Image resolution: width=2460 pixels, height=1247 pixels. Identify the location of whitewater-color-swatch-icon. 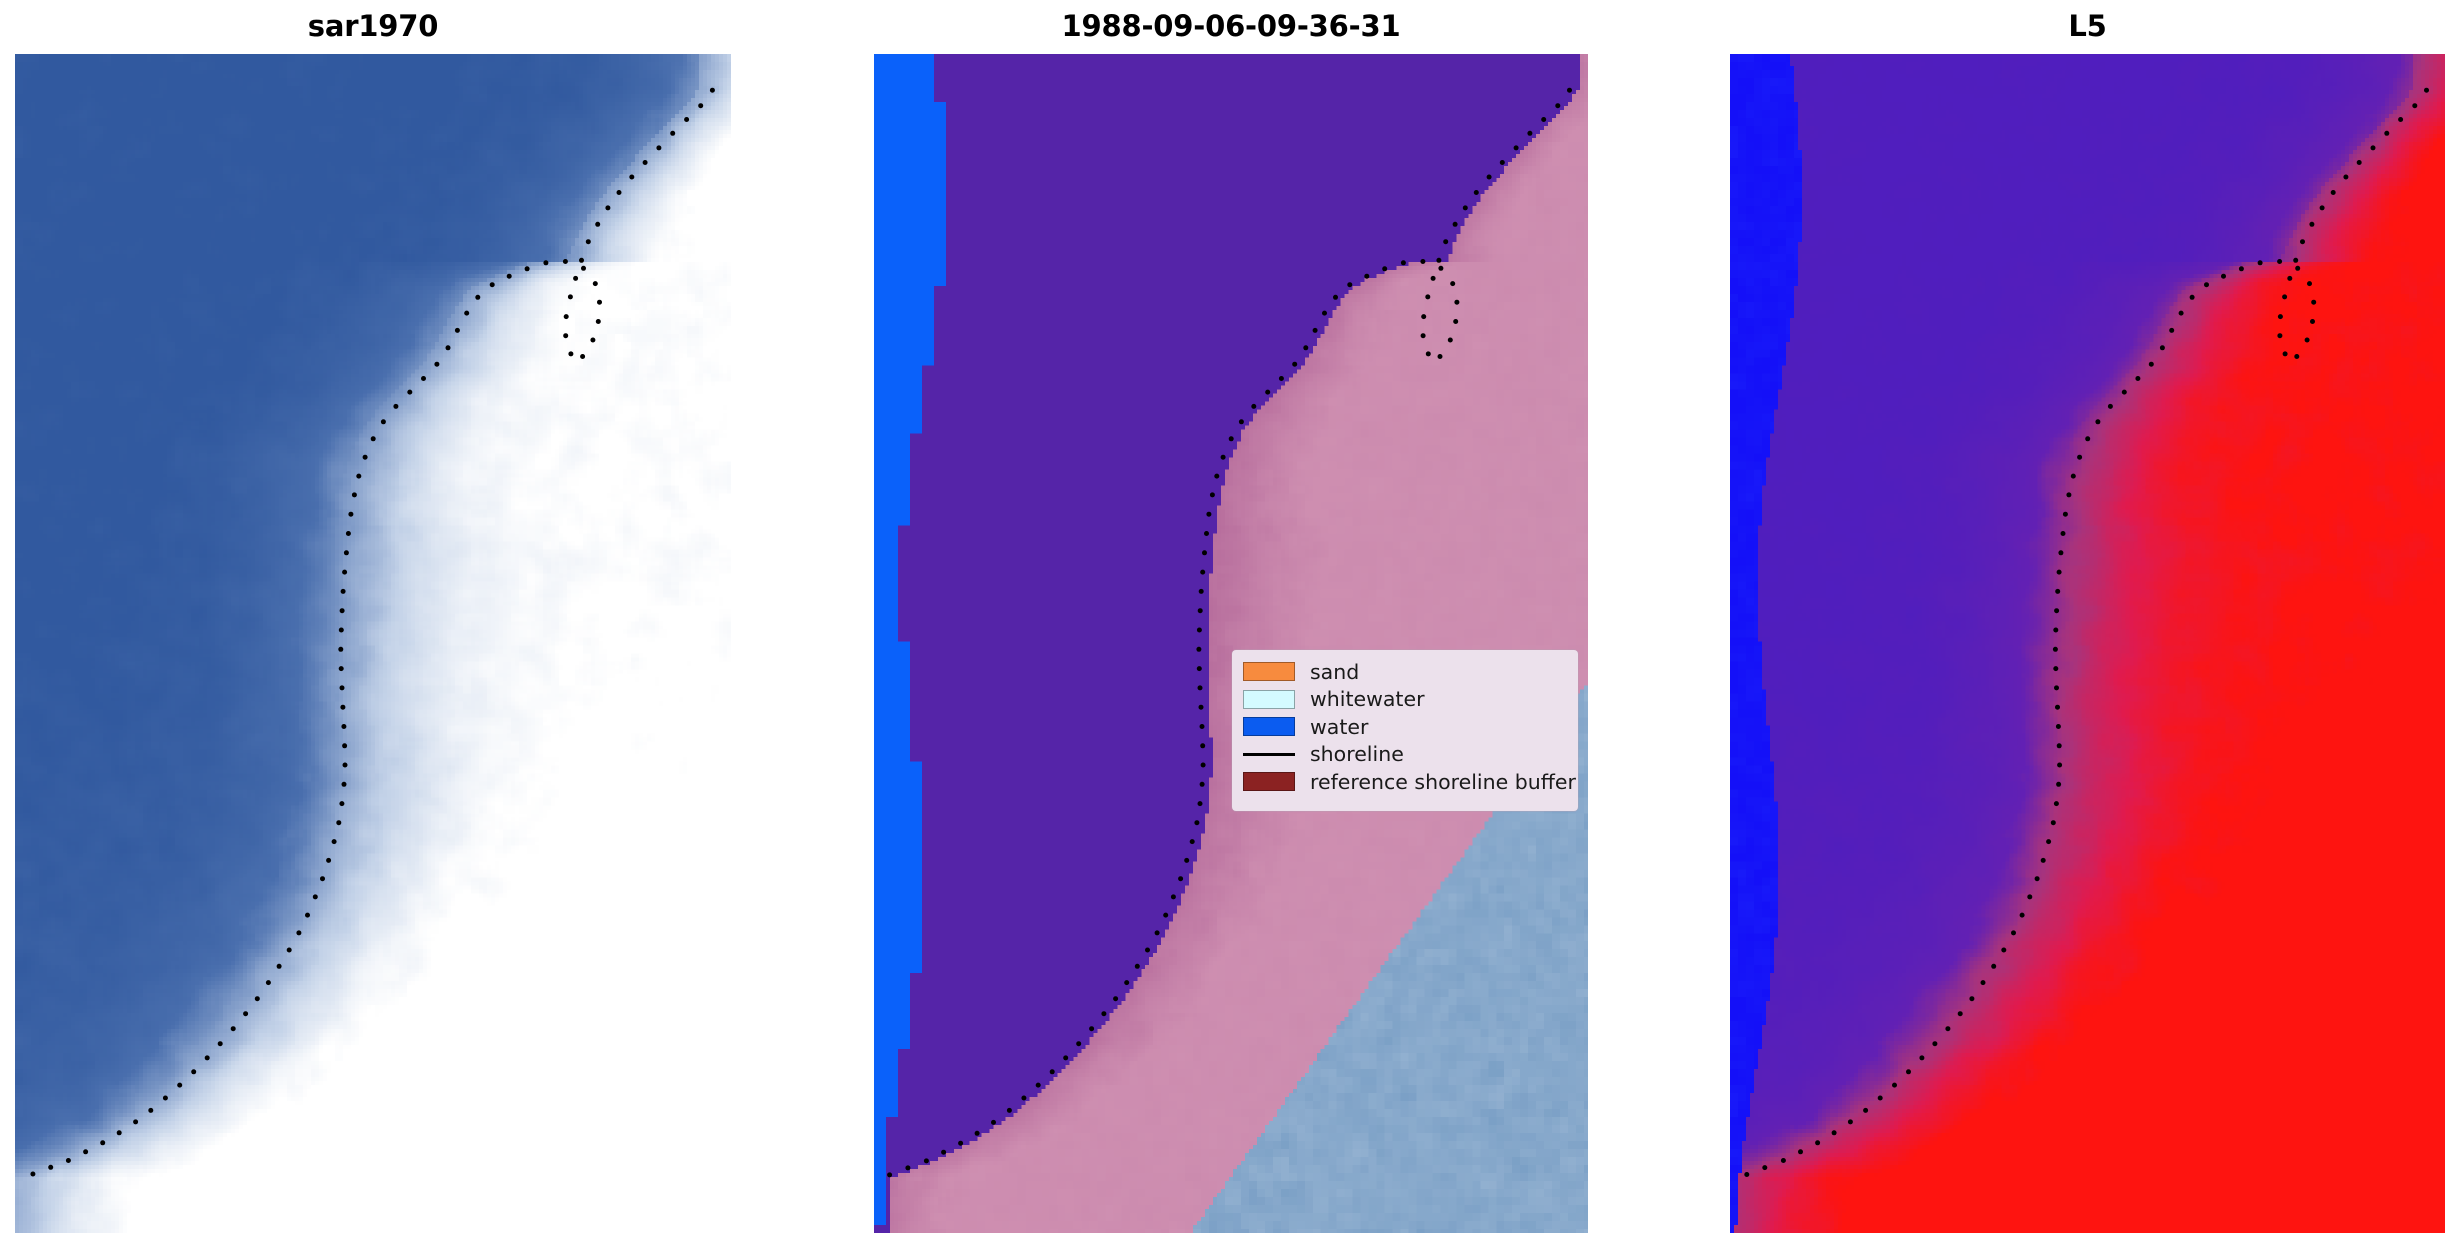
(1269, 699).